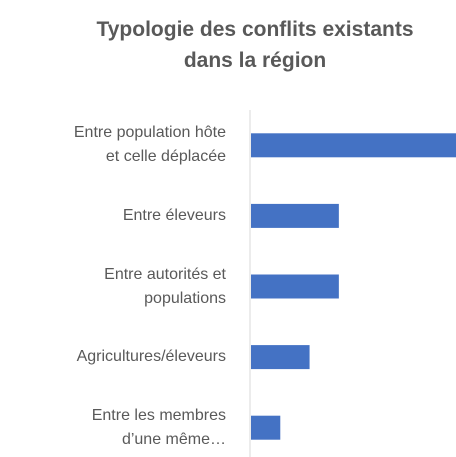 Image resolution: width=456 pixels, height=457 pixels. Describe the element at coordinates (151, 357) in the screenshot. I see `y-tick-label: Agricultures/éleveurs` at that location.